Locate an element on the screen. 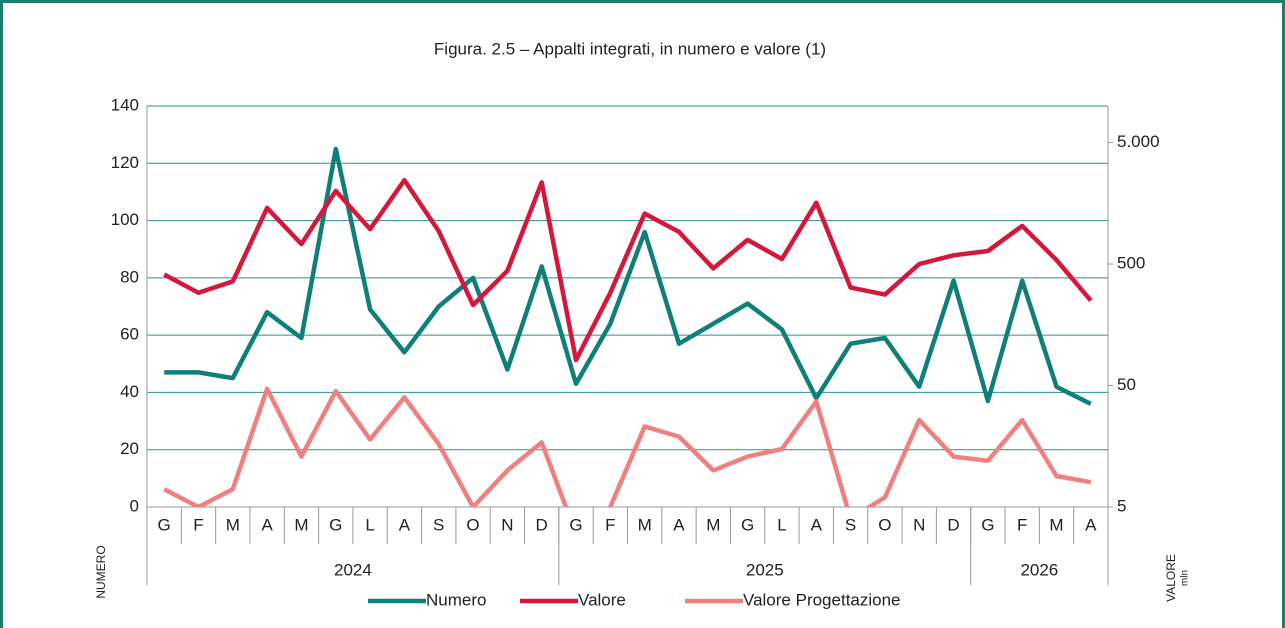 Image resolution: width=1285 pixels, height=628 pixels. y-tick-label: 100 is located at coordinates (125, 219).